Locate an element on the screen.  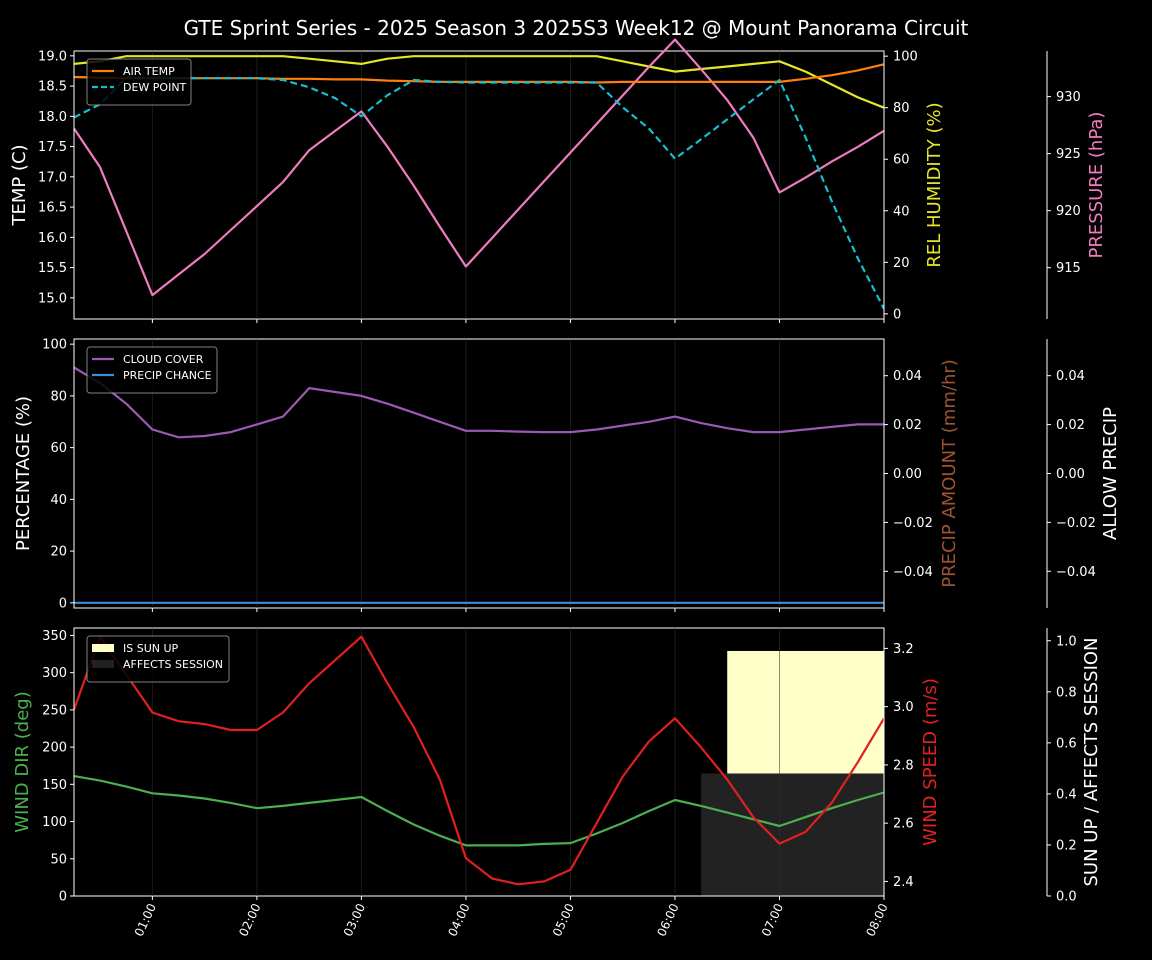
wind-left-tick-label: 350 is located at coordinates (54, 636).